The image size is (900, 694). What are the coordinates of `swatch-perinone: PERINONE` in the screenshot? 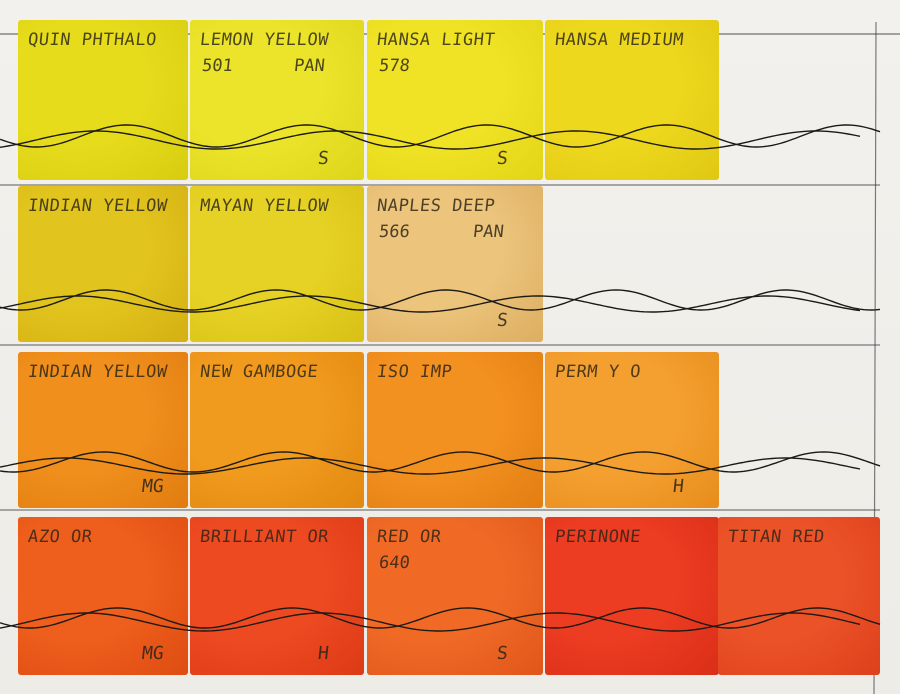 It's located at (632, 596).